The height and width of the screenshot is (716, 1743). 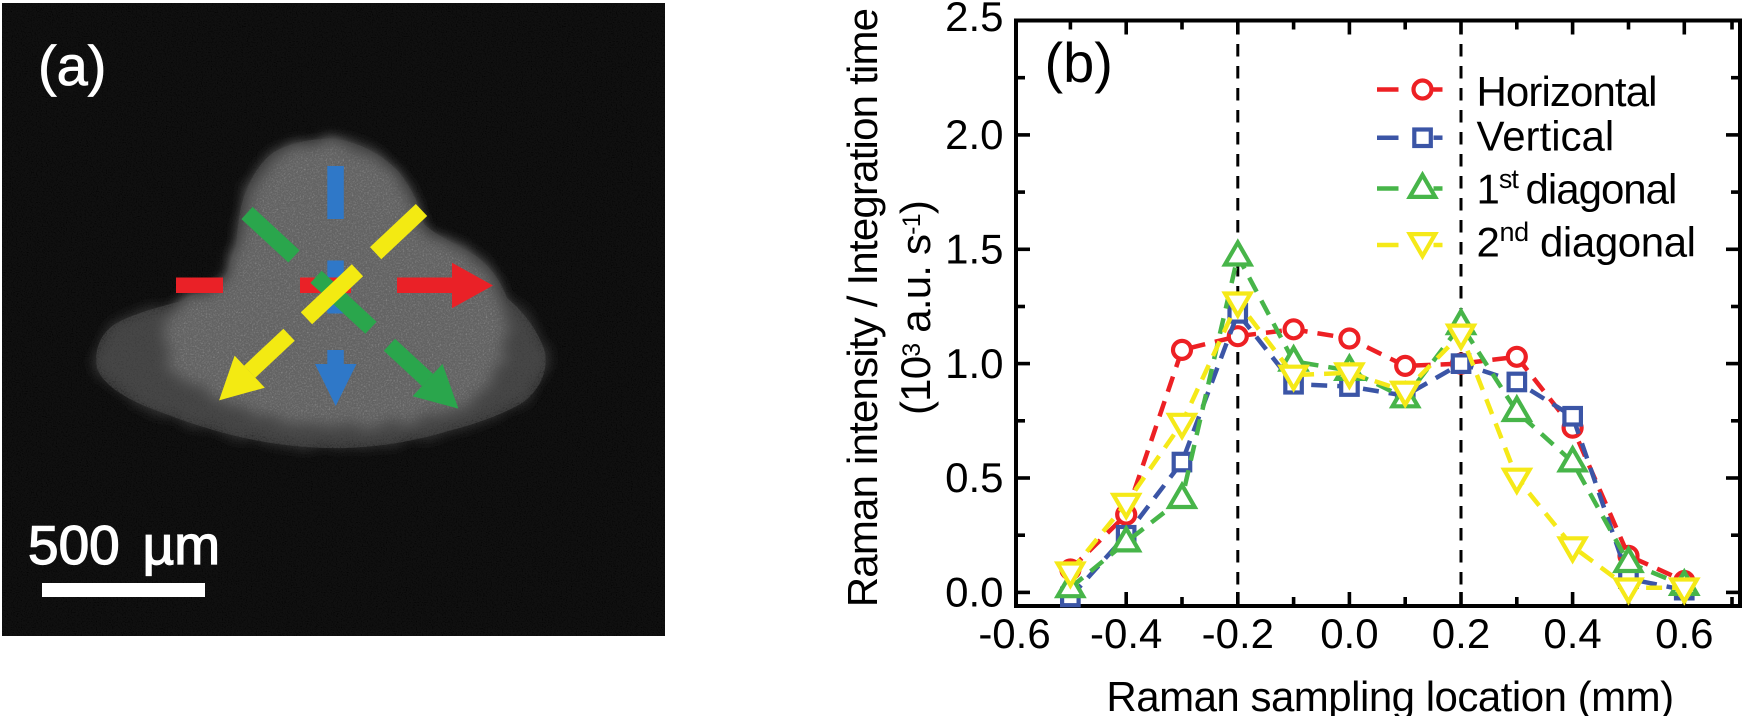 What do you see at coordinates (974, 363) in the screenshot?
I see `svg-text: 1.0` at bounding box center [974, 363].